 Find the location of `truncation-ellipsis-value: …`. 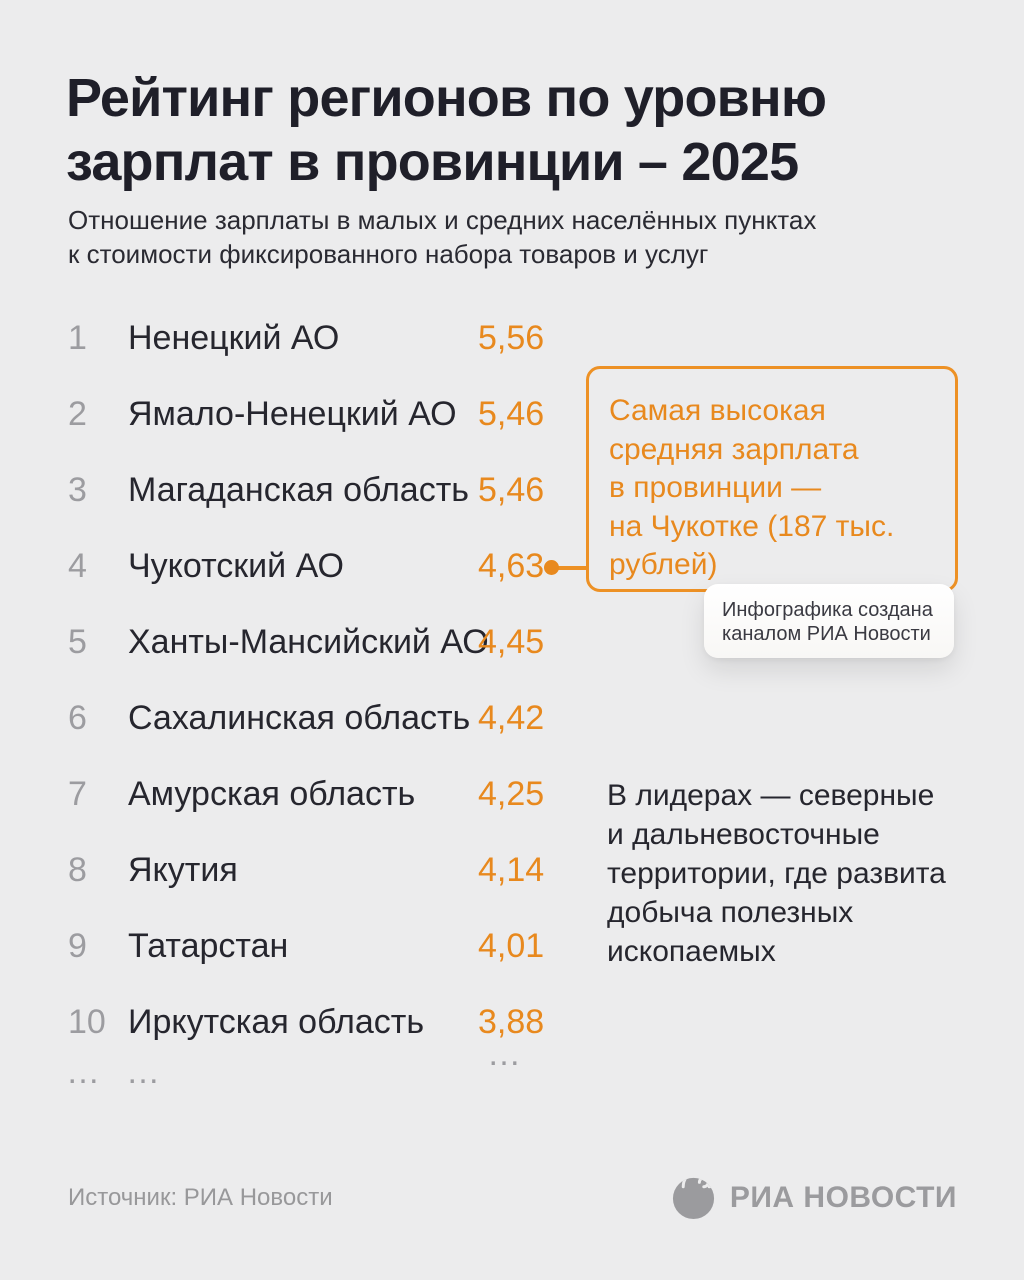

truncation-ellipsis-value: … is located at coordinates (505, 1054).